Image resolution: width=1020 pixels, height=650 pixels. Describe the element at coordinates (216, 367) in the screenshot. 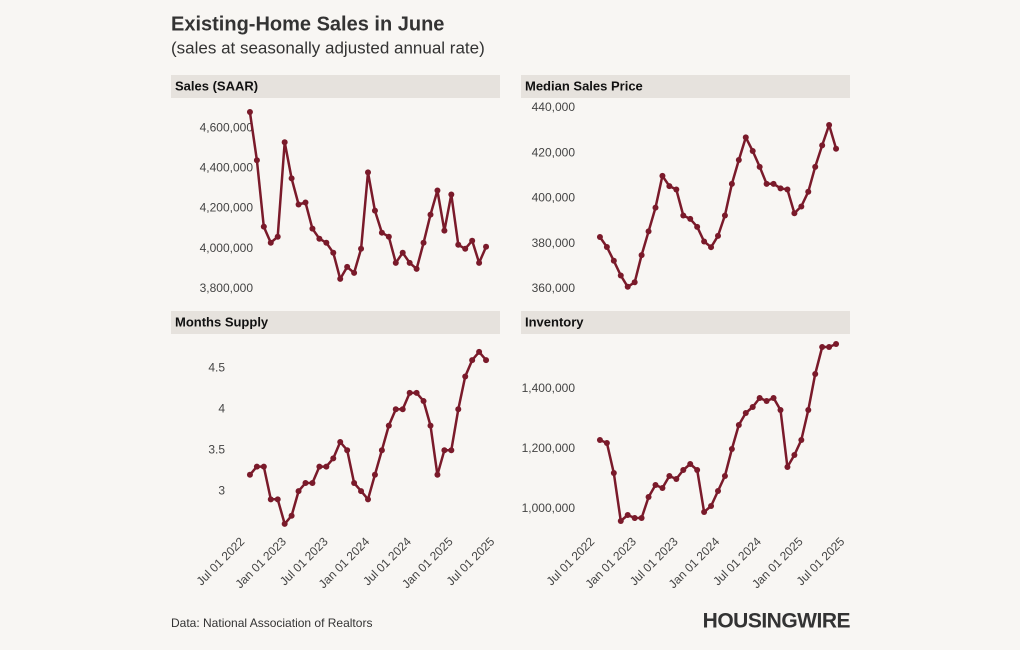

I see `y-tick-label: 4.5` at that location.